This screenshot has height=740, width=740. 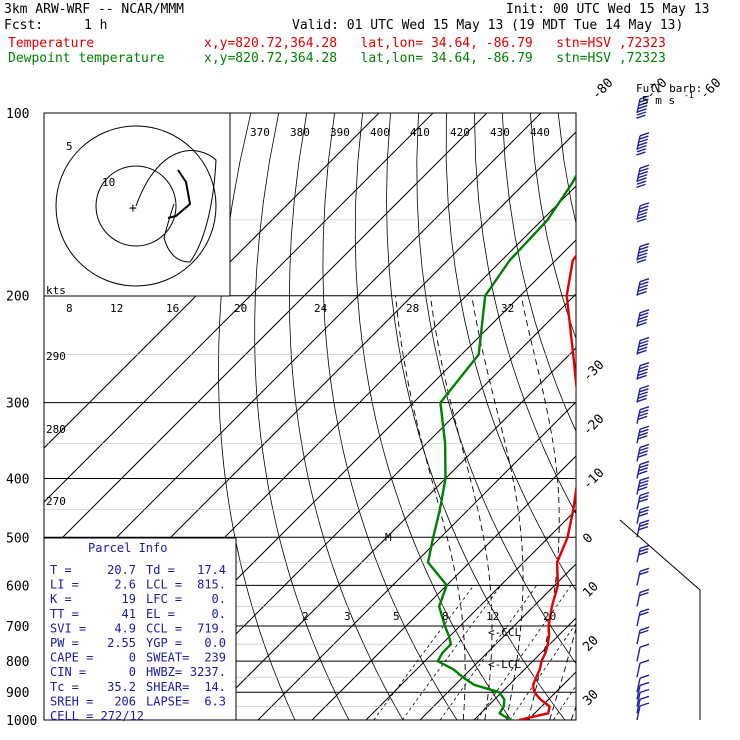 I want to click on lcl-annotation: <-LCL, so click(x=504, y=664).